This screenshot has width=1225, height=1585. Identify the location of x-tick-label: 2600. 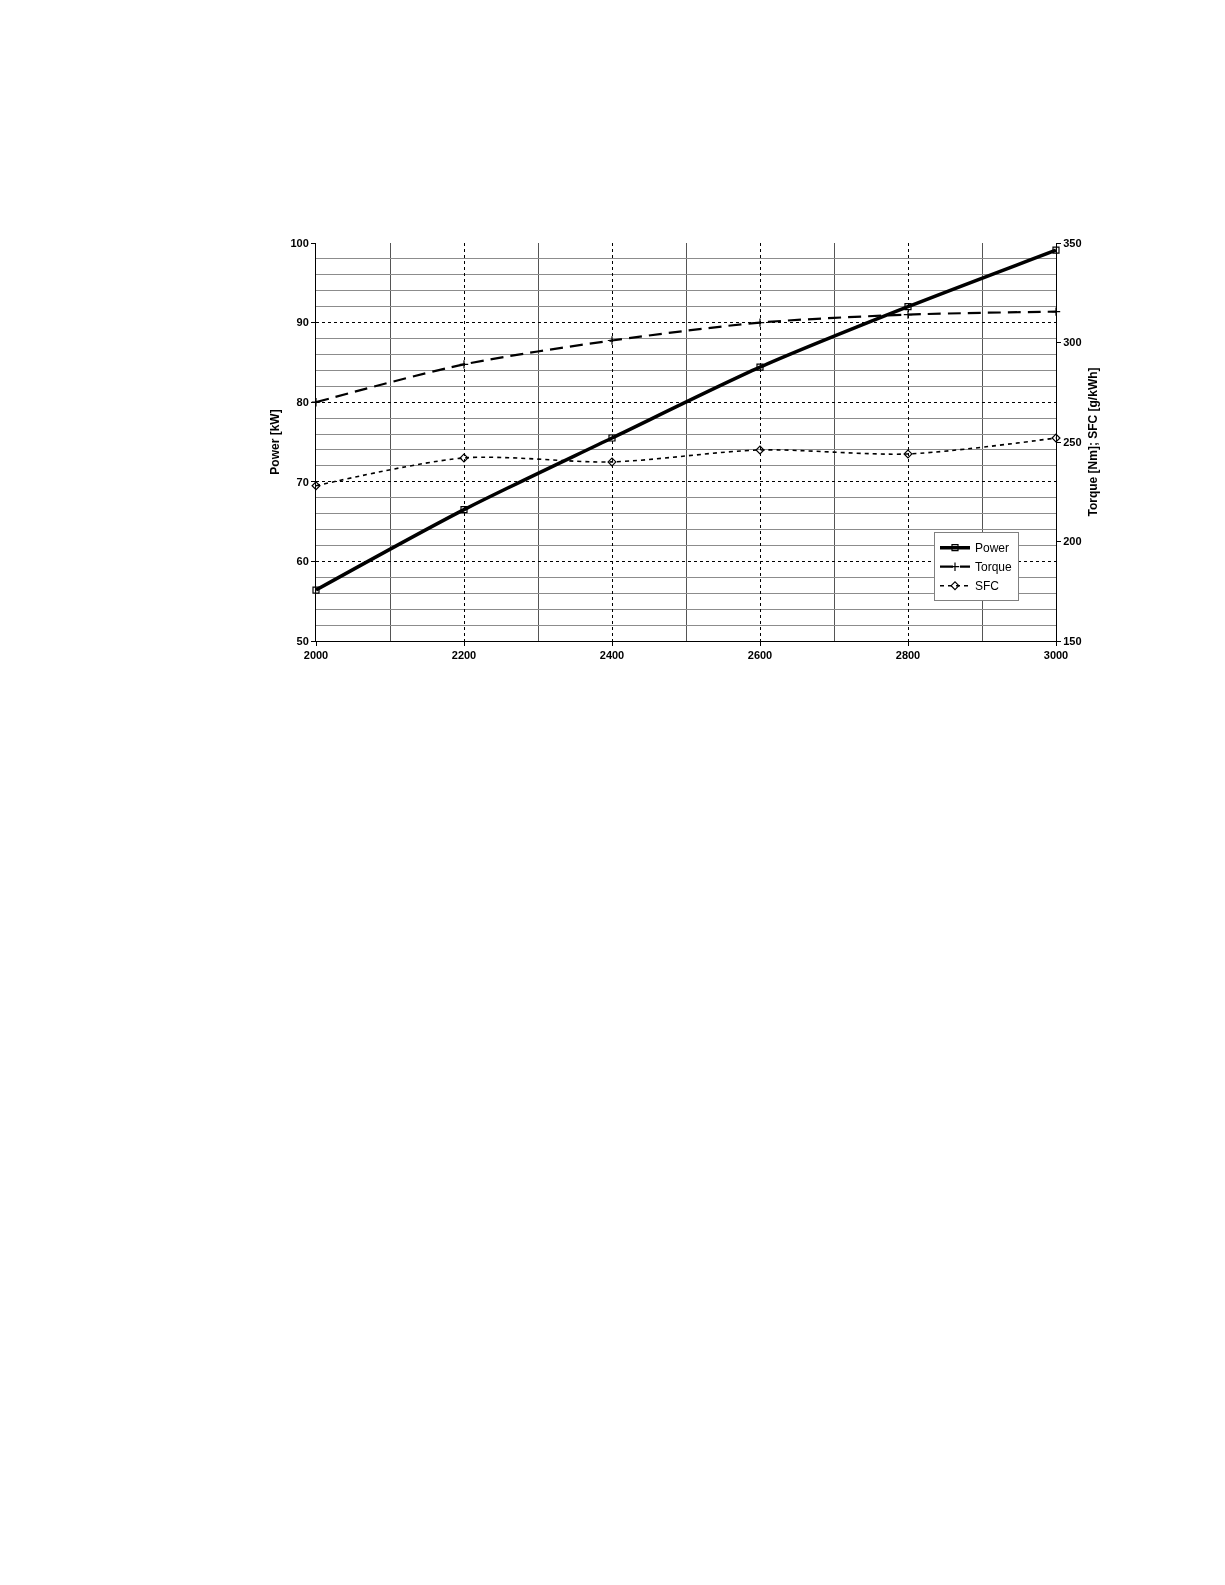
(760, 655).